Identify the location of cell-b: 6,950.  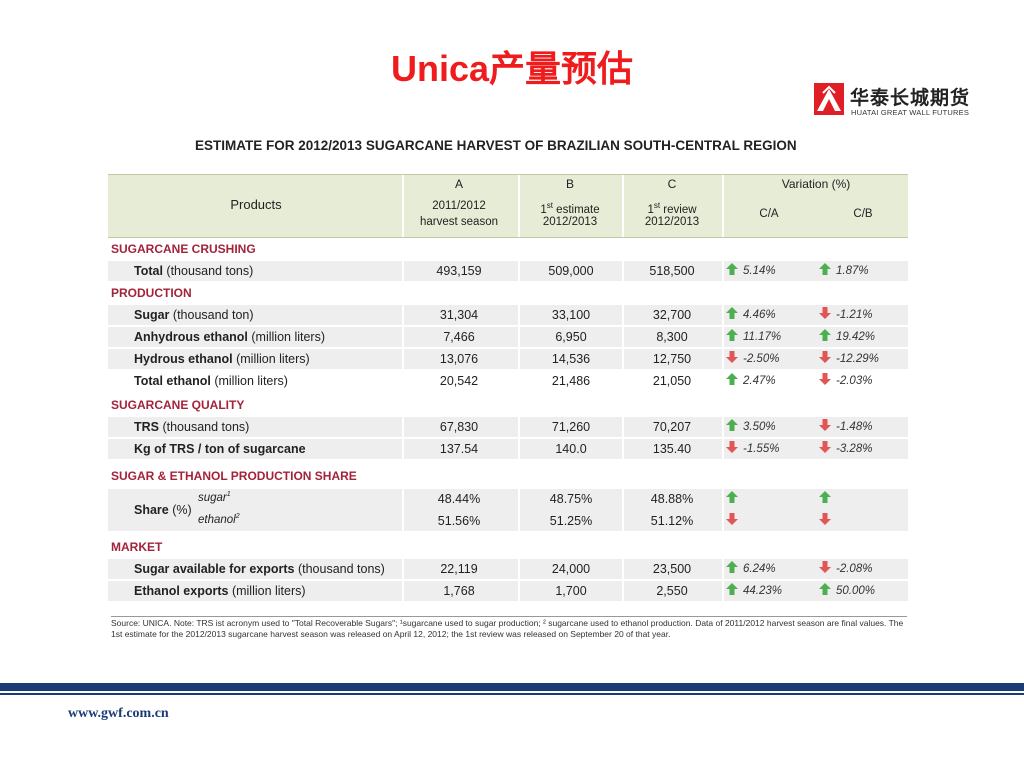
(571, 337).